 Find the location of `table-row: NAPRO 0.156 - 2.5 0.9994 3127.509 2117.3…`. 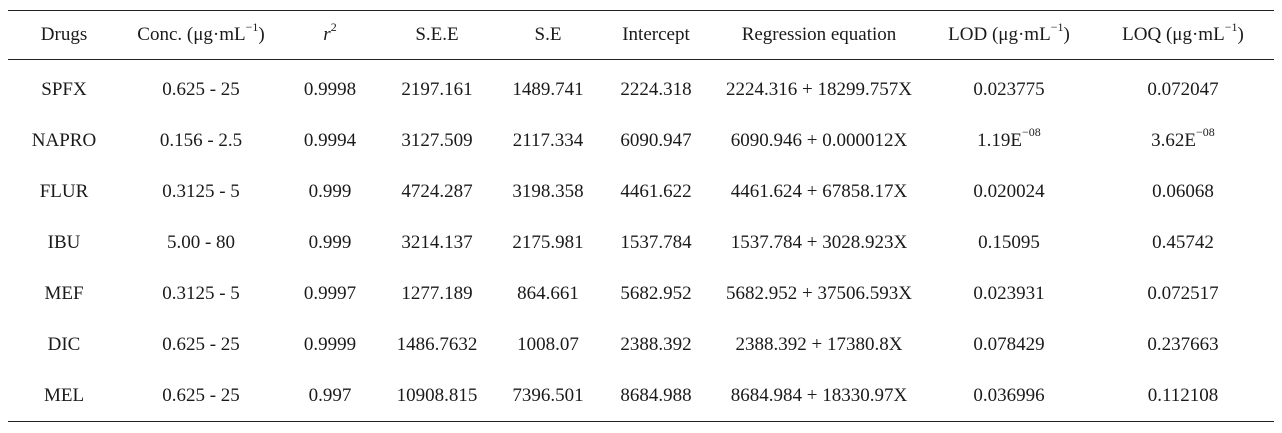

table-row: NAPRO 0.156 - 2.5 0.9994 3127.509 2117.3… is located at coordinates (641, 140).